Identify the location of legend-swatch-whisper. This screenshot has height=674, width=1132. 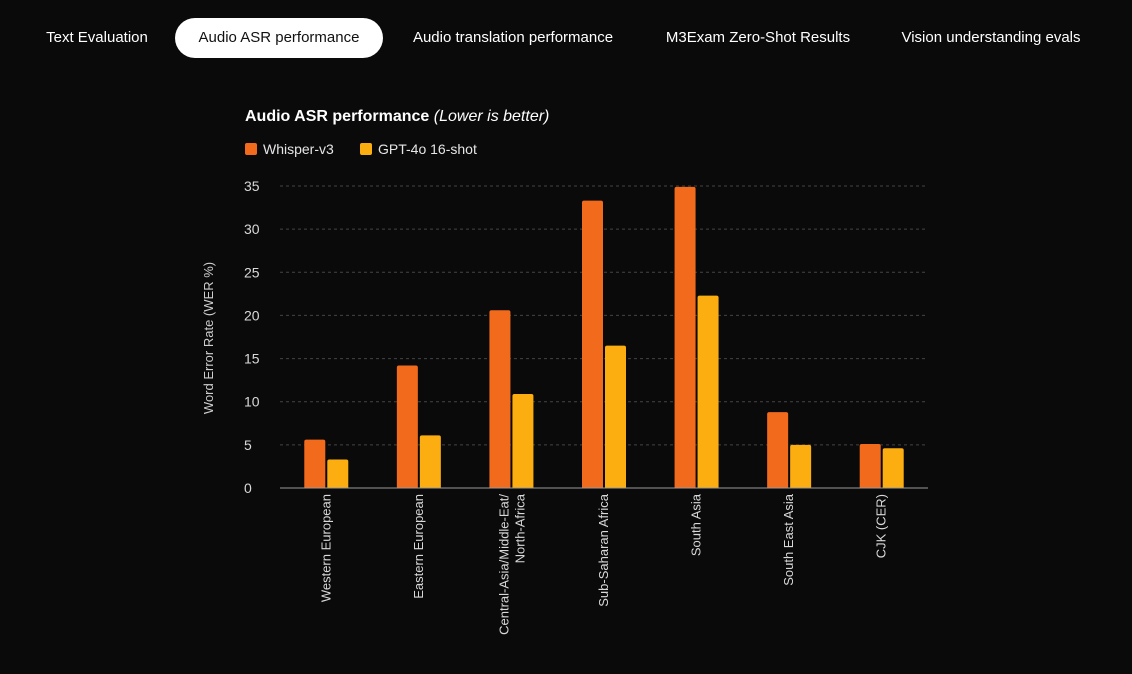
(251, 149).